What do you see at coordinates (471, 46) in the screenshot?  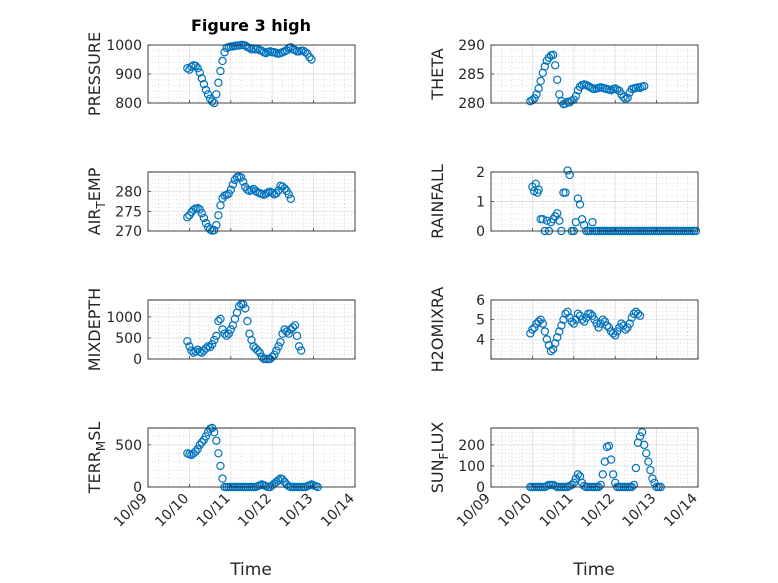 I see `y-tick-label: 290` at bounding box center [471, 46].